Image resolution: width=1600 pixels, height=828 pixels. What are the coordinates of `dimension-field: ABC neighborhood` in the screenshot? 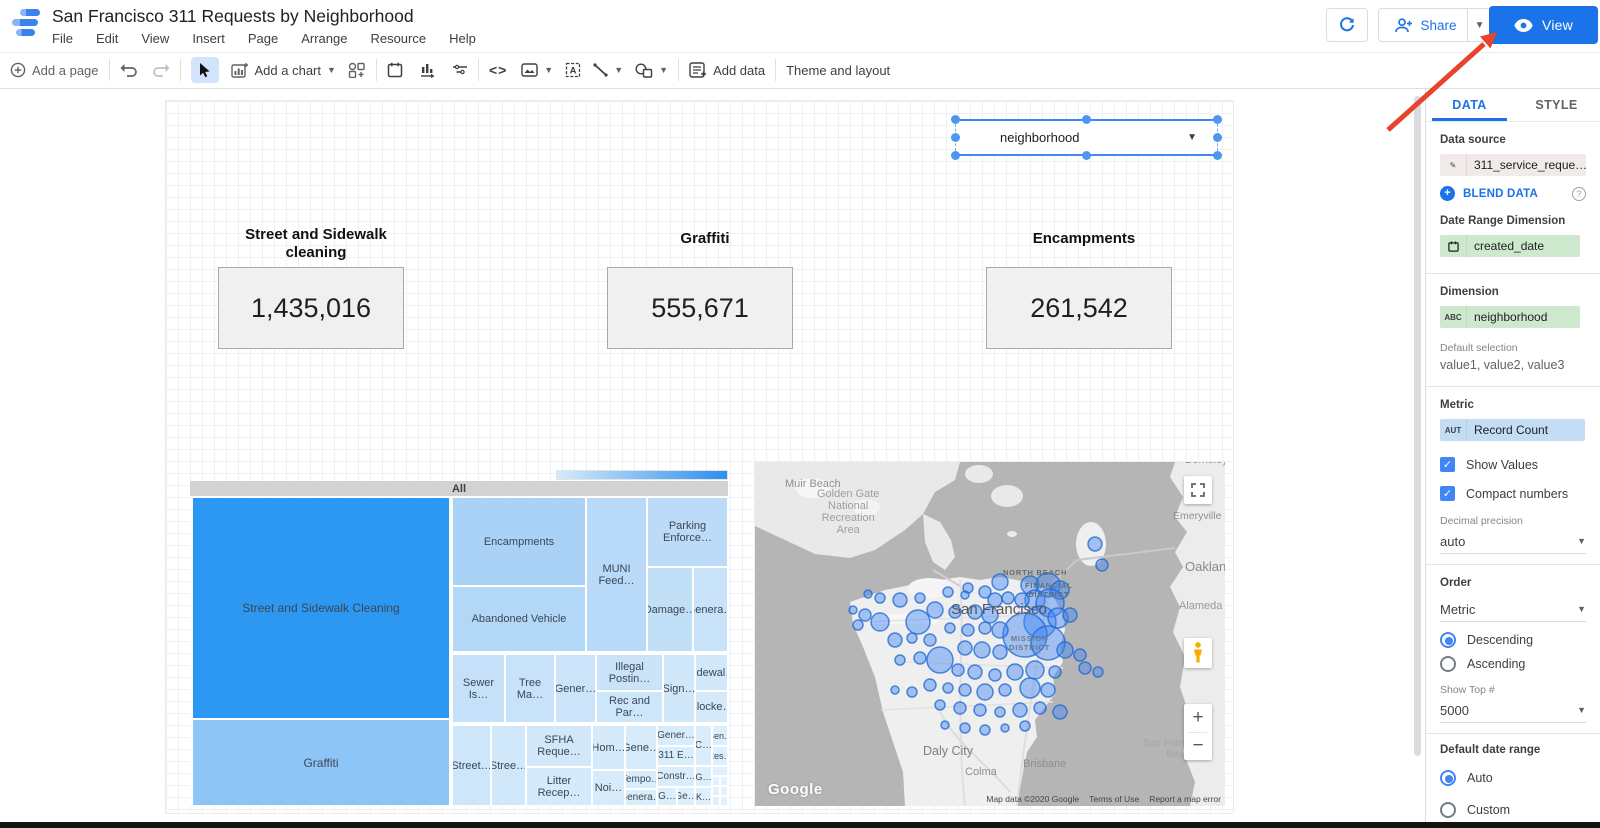 It's located at (1510, 317).